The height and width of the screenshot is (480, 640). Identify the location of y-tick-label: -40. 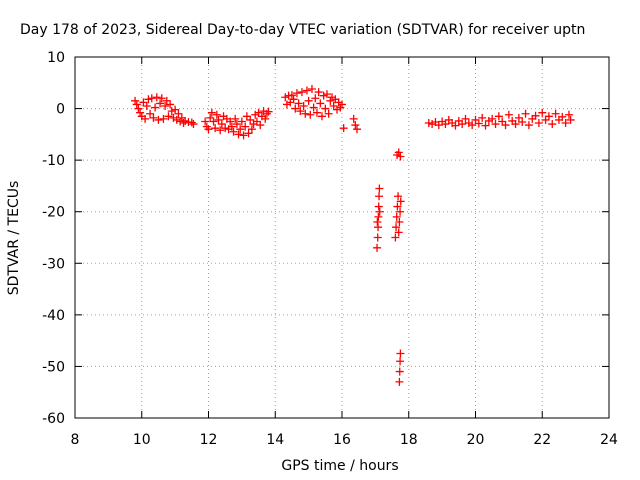
(53, 316).